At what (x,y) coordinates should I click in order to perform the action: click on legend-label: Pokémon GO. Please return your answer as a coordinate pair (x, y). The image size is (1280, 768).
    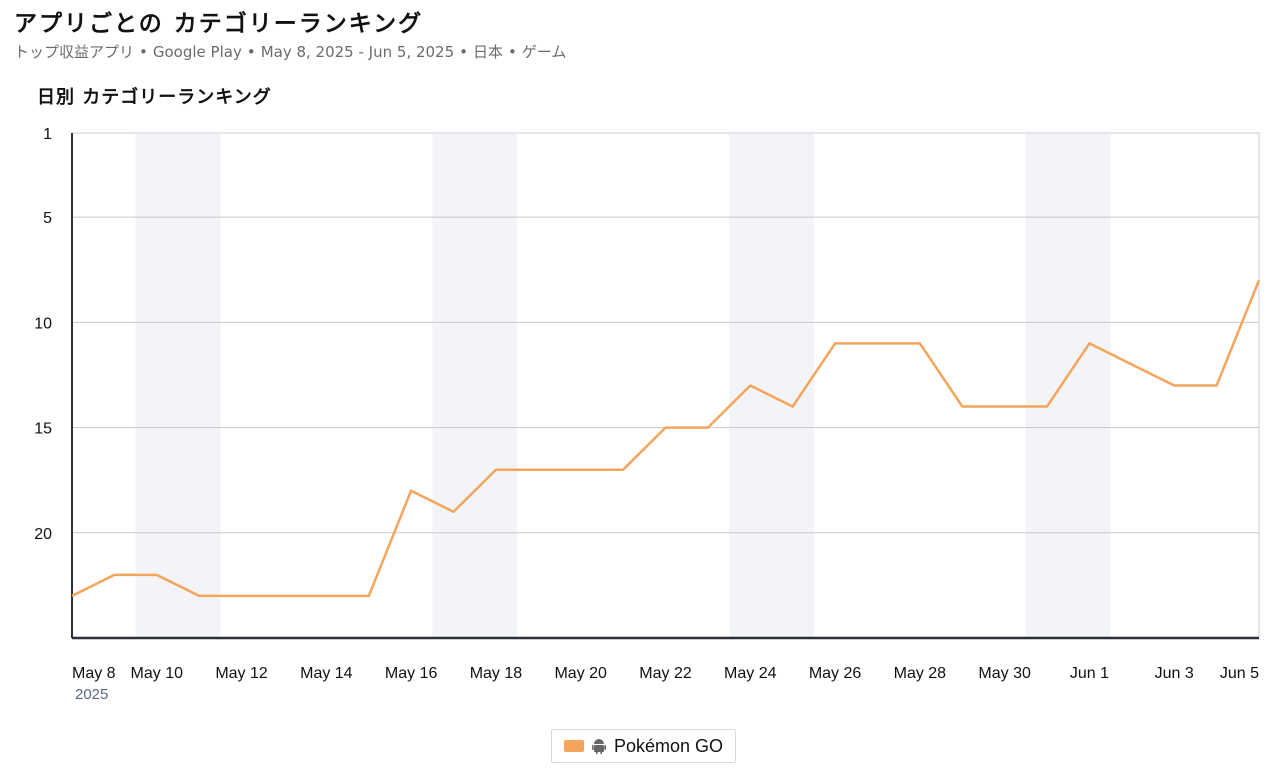
    Looking at the image, I should click on (669, 745).